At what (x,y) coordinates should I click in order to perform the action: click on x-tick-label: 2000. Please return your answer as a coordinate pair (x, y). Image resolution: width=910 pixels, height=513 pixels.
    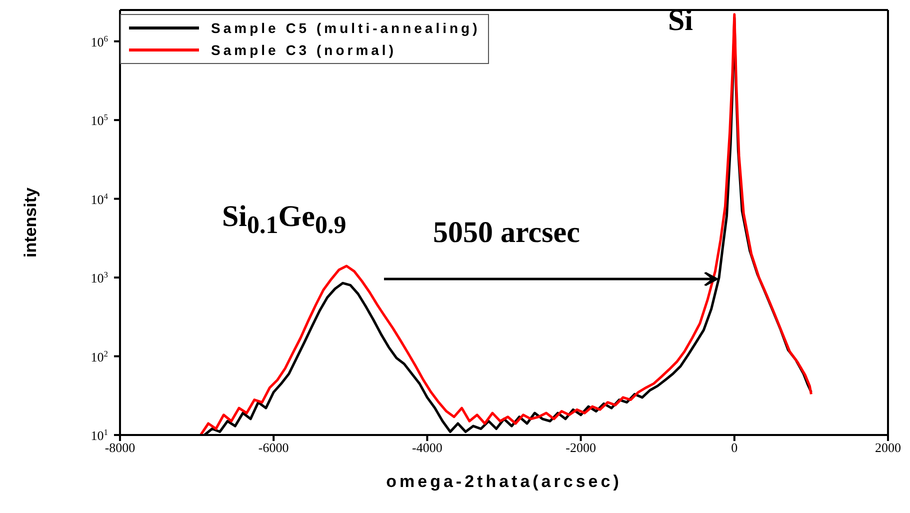
    Looking at the image, I should click on (888, 448).